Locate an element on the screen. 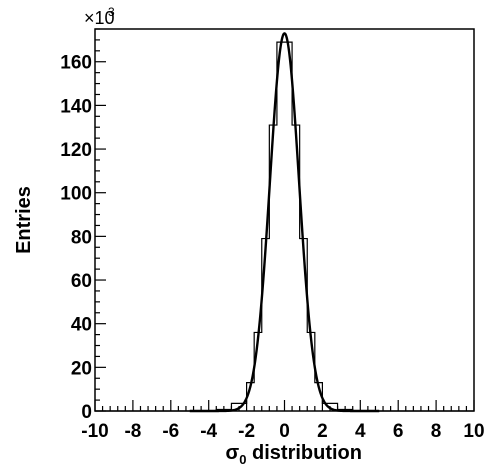 This screenshot has width=490, height=470. x-tick-label: -10 is located at coordinates (94, 431).